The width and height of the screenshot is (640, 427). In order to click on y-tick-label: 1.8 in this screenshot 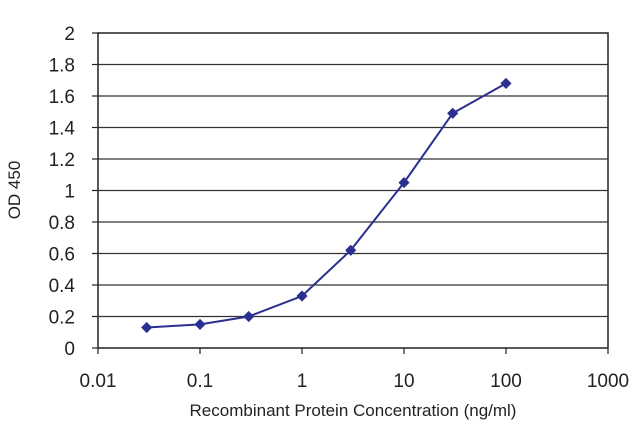, I will do `click(62, 66)`.